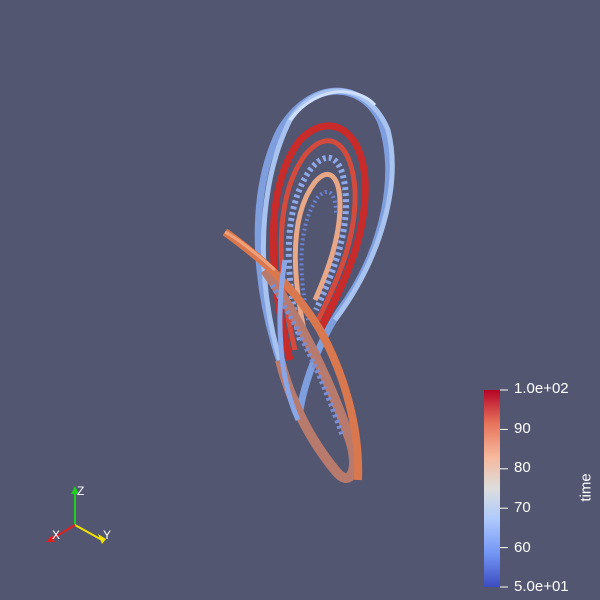  I want to click on colorbar-tick-label: 1.0e+02, so click(541, 388).